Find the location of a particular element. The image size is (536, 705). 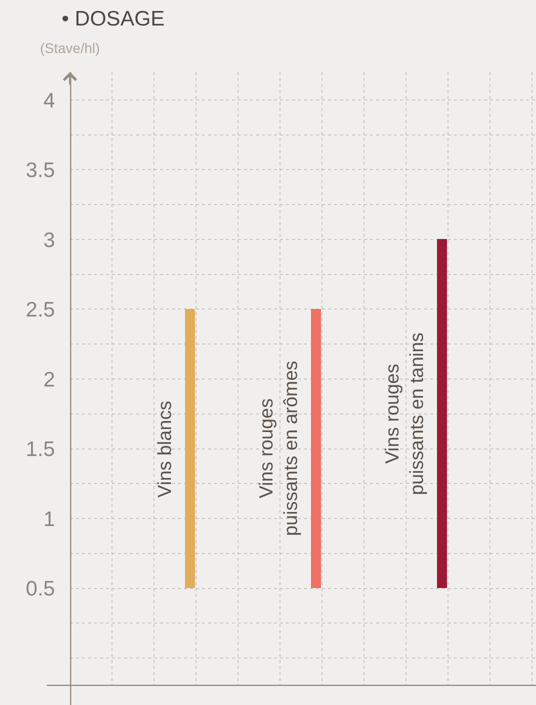

chart-title: • DOSAGE is located at coordinates (113, 18).